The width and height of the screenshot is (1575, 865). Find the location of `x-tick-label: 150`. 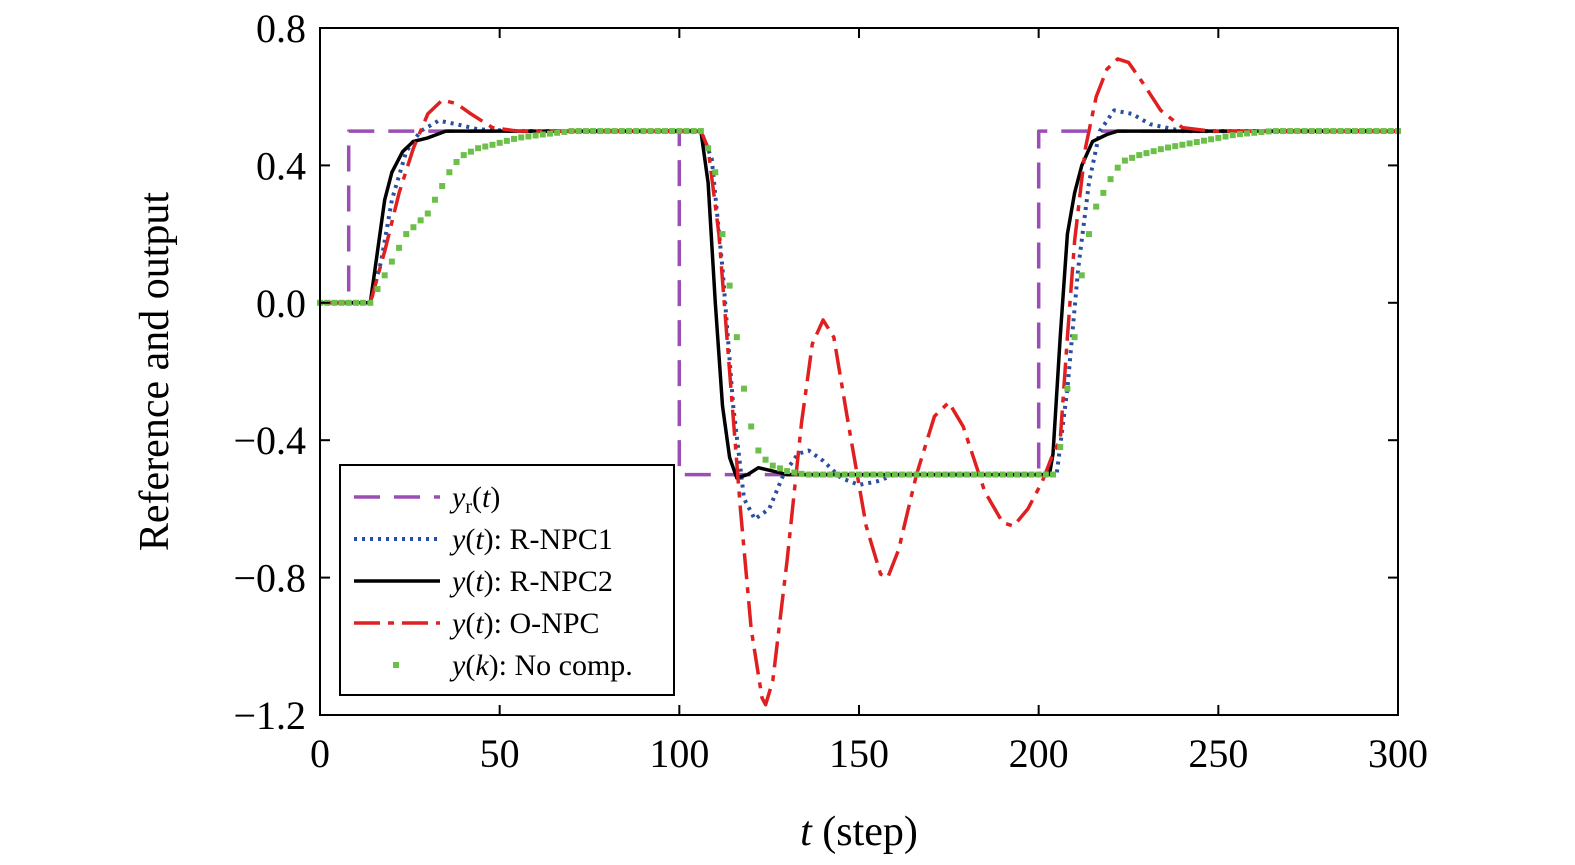

x-tick-label: 150 is located at coordinates (859, 753).